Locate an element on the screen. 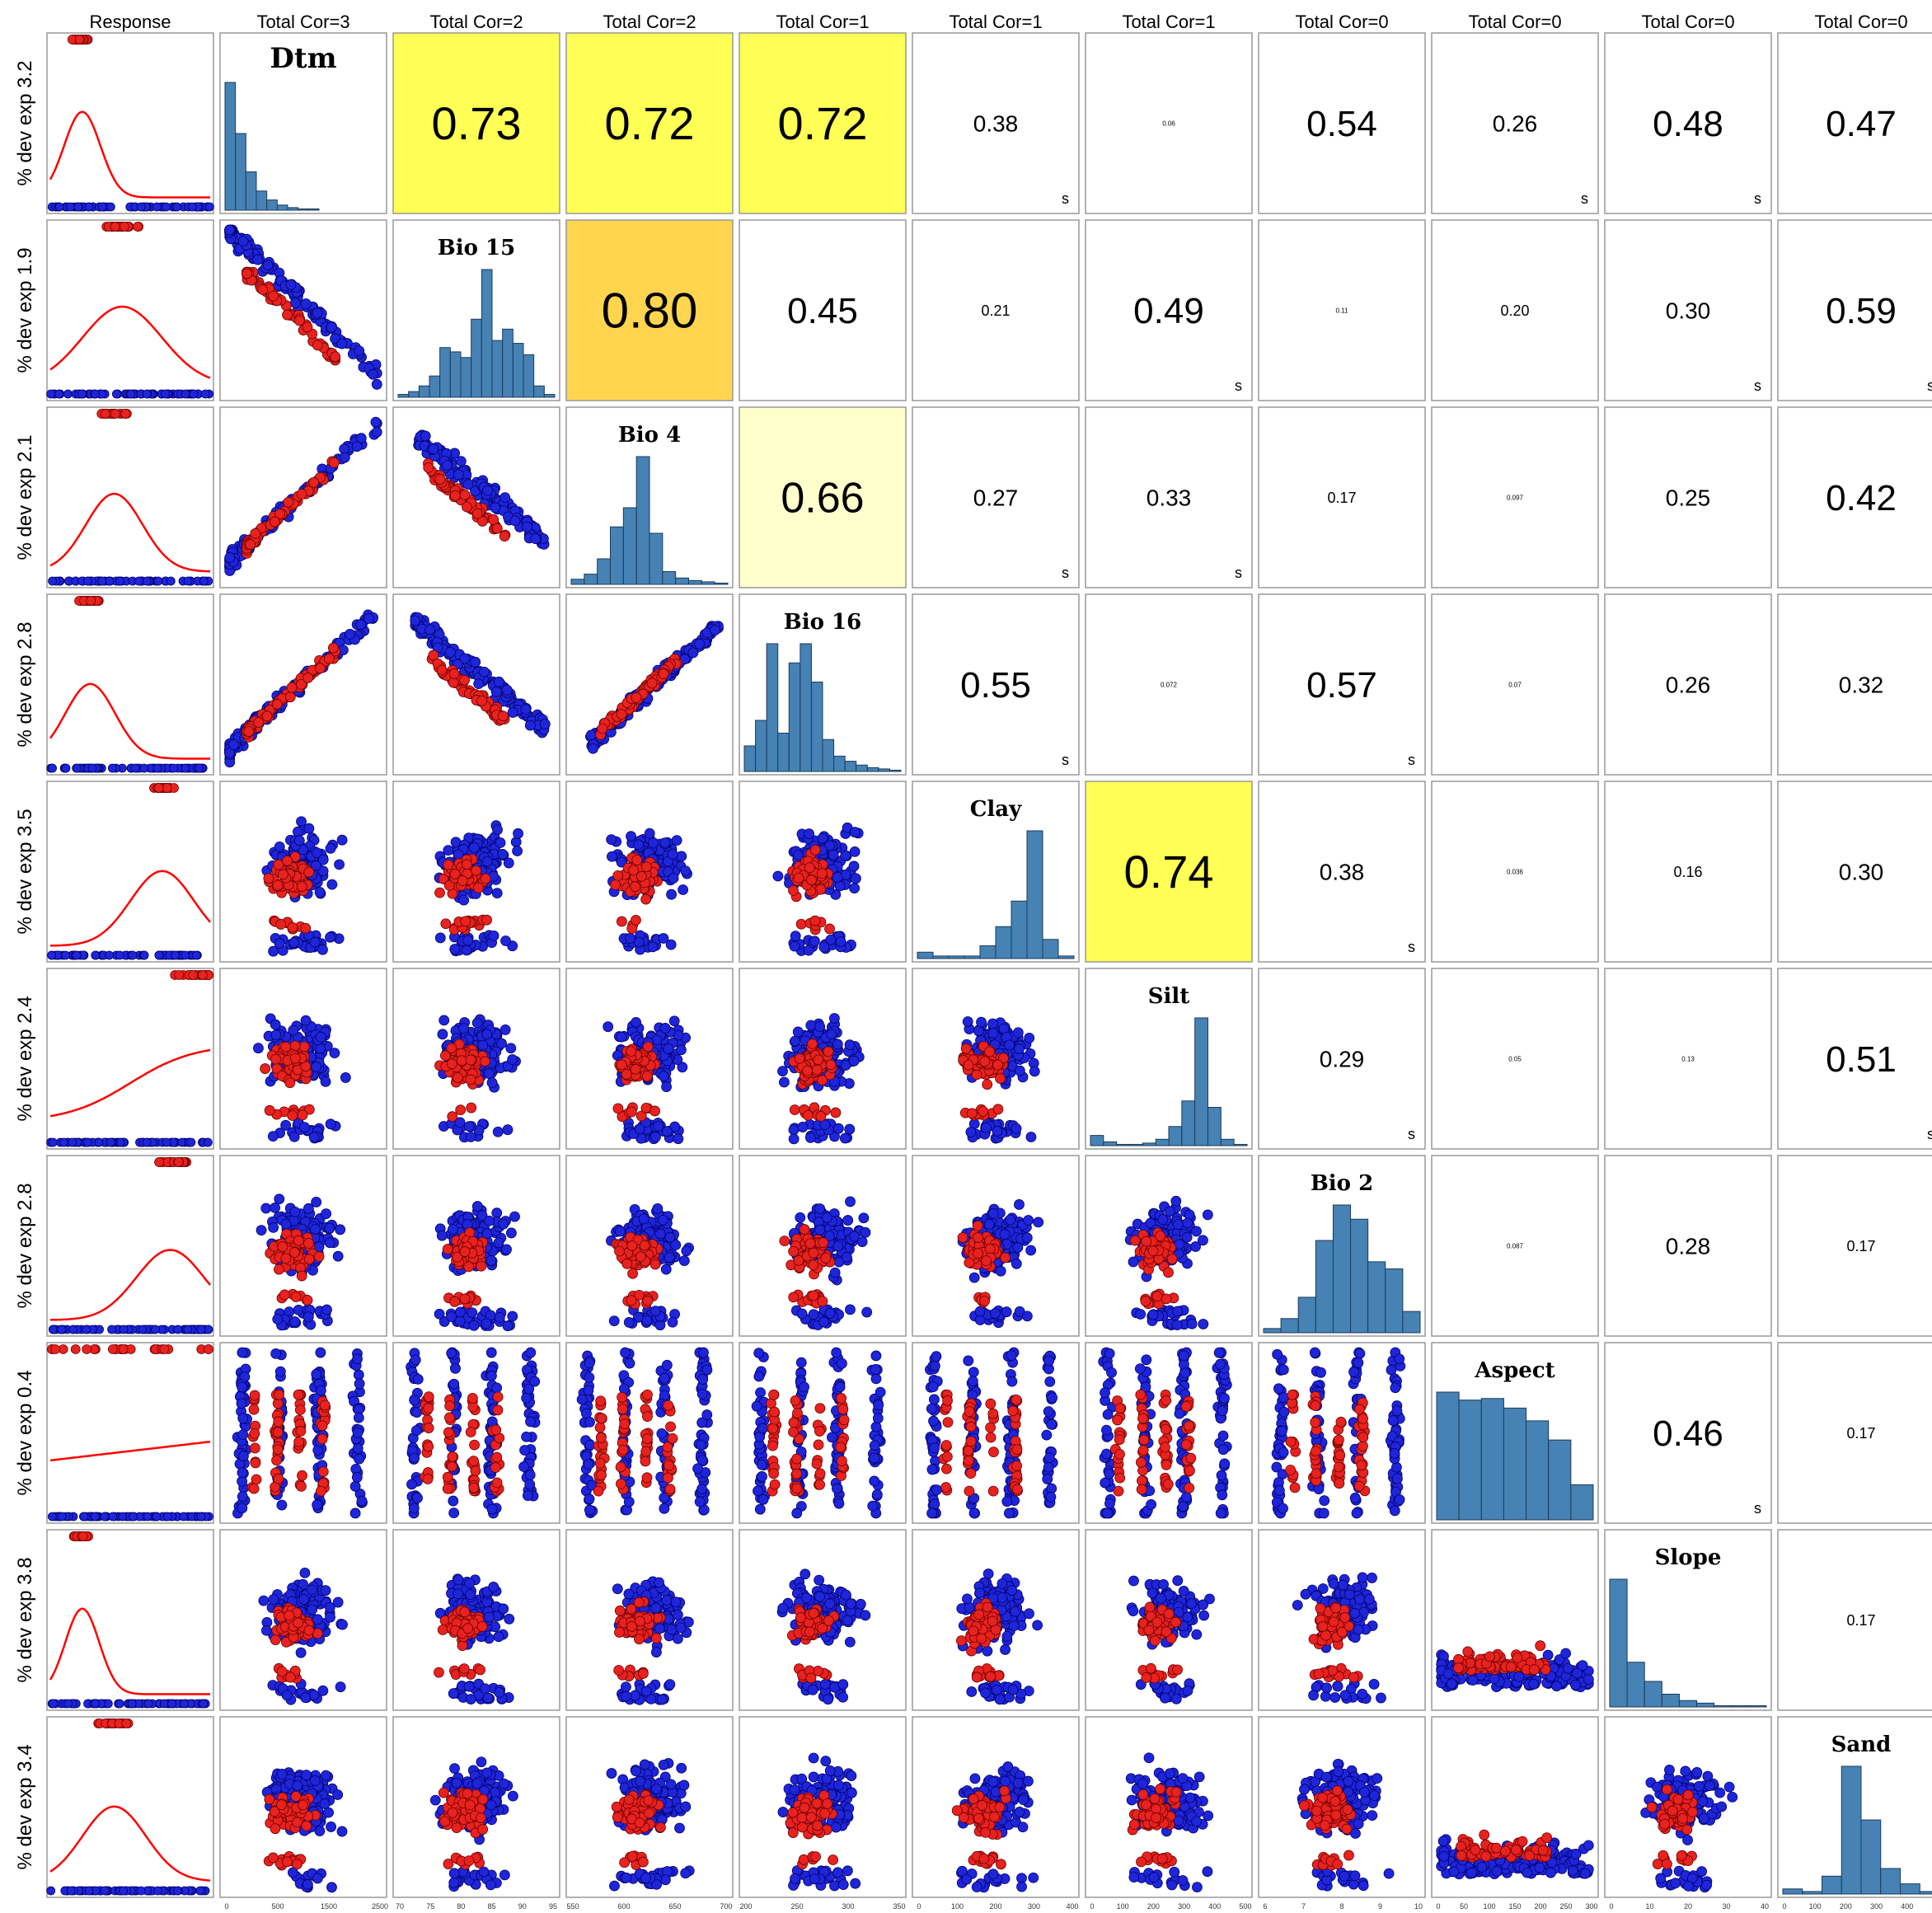  correlation-value: 0.73 is located at coordinates (477, 123).